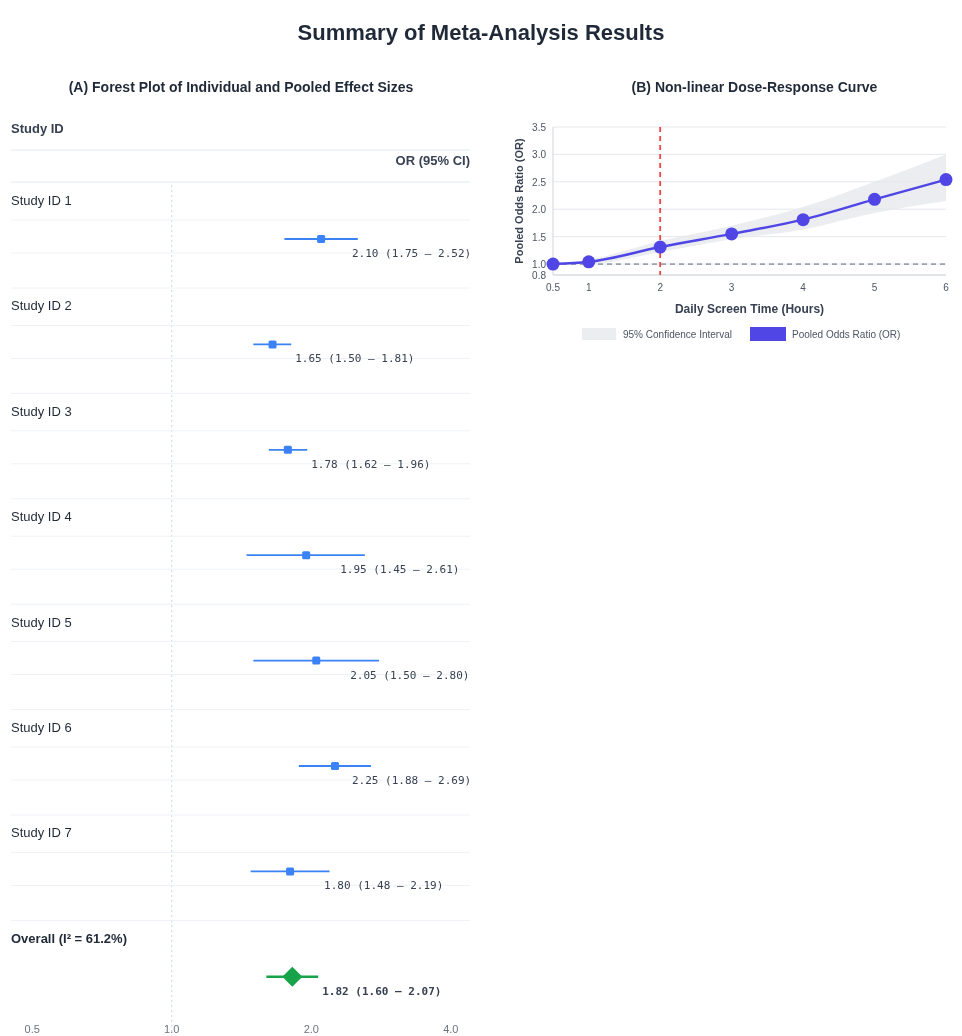 The width and height of the screenshot is (962, 1036). Describe the element at coordinates (519, 201) in the screenshot. I see `y-axis-title: Pooled Odds Ratio (OR)` at that location.